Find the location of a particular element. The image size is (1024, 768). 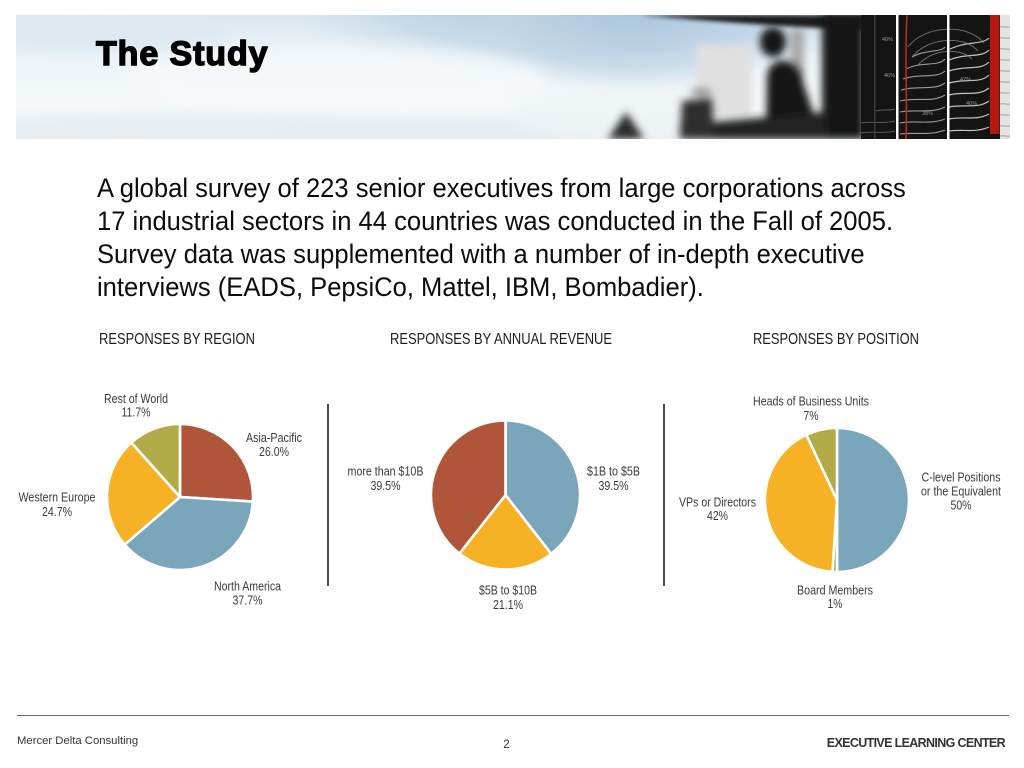

svg-text: North America is located at coordinates (247, 587).